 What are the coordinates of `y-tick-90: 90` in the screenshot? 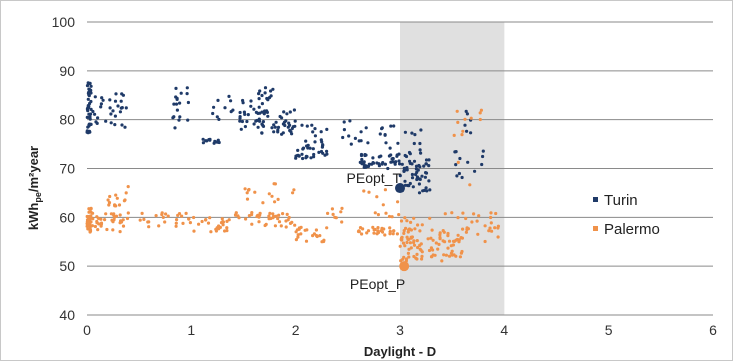 It's located at (67, 71).